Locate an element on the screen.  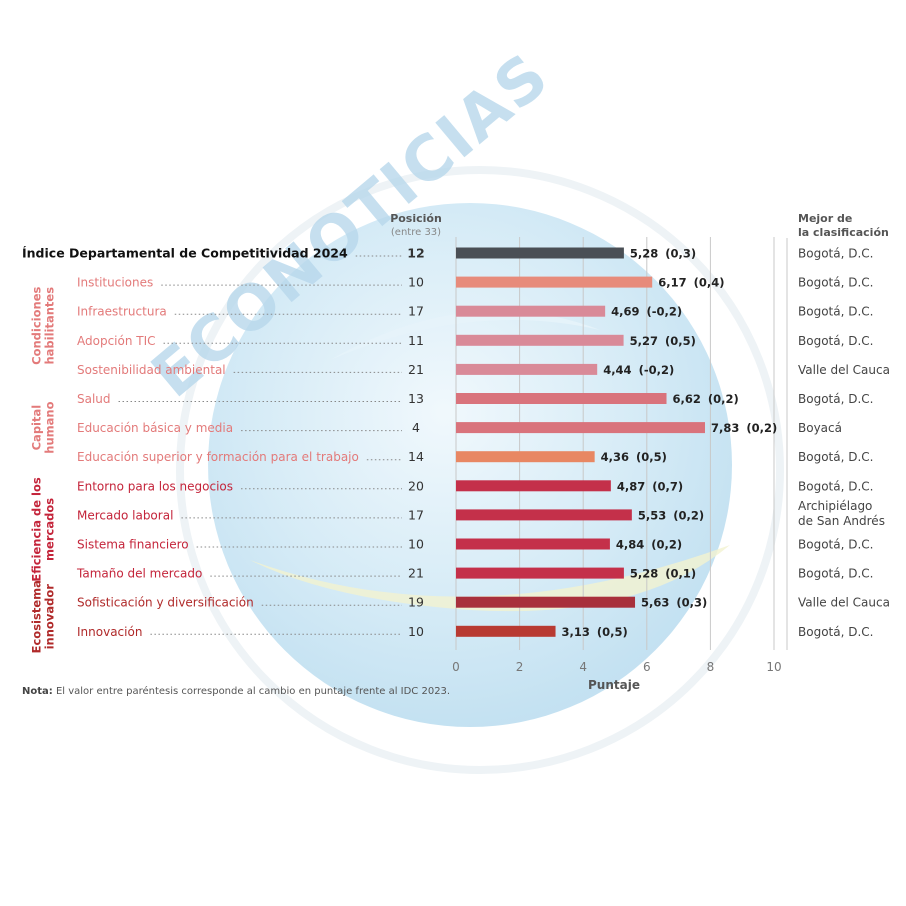
row-label: Sostenibilidad ambiental is located at coordinates (151, 370).